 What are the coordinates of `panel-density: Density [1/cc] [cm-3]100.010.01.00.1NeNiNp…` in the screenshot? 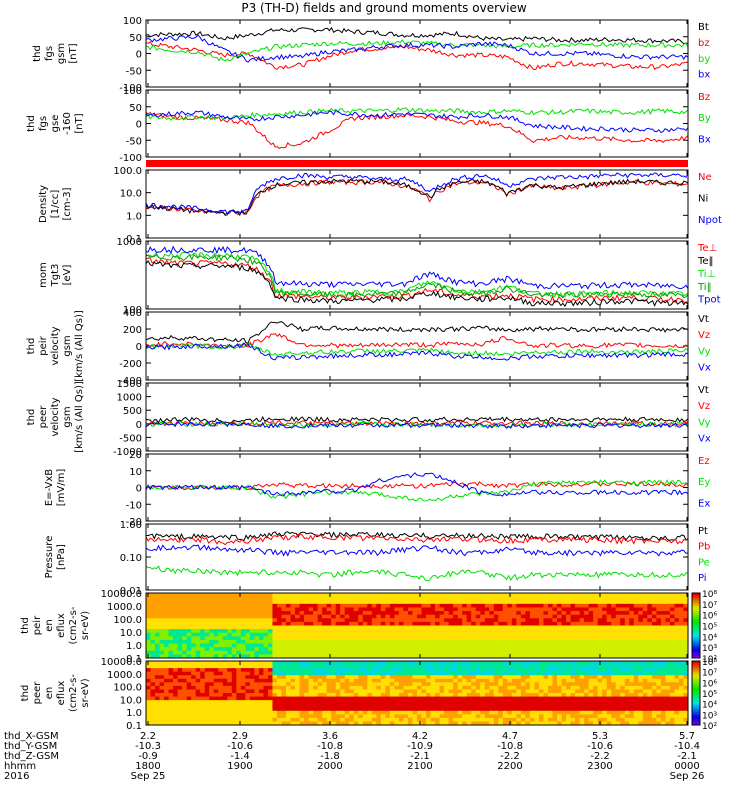 It's located at (380, 205).